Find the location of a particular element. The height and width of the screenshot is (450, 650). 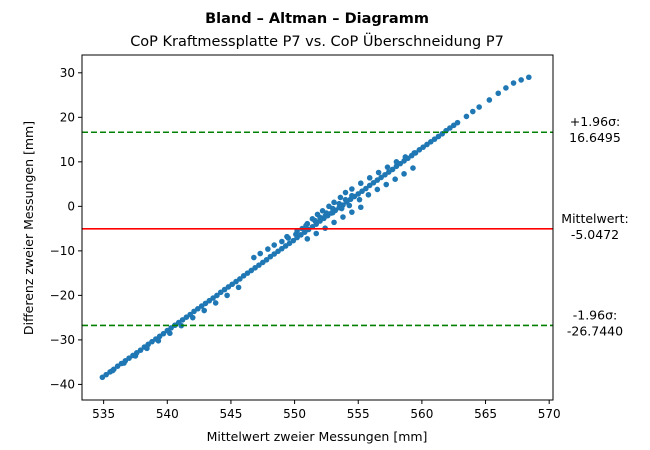

x-axis-label: Mittelwert zweier Messungen [mm] is located at coordinates (317, 436).